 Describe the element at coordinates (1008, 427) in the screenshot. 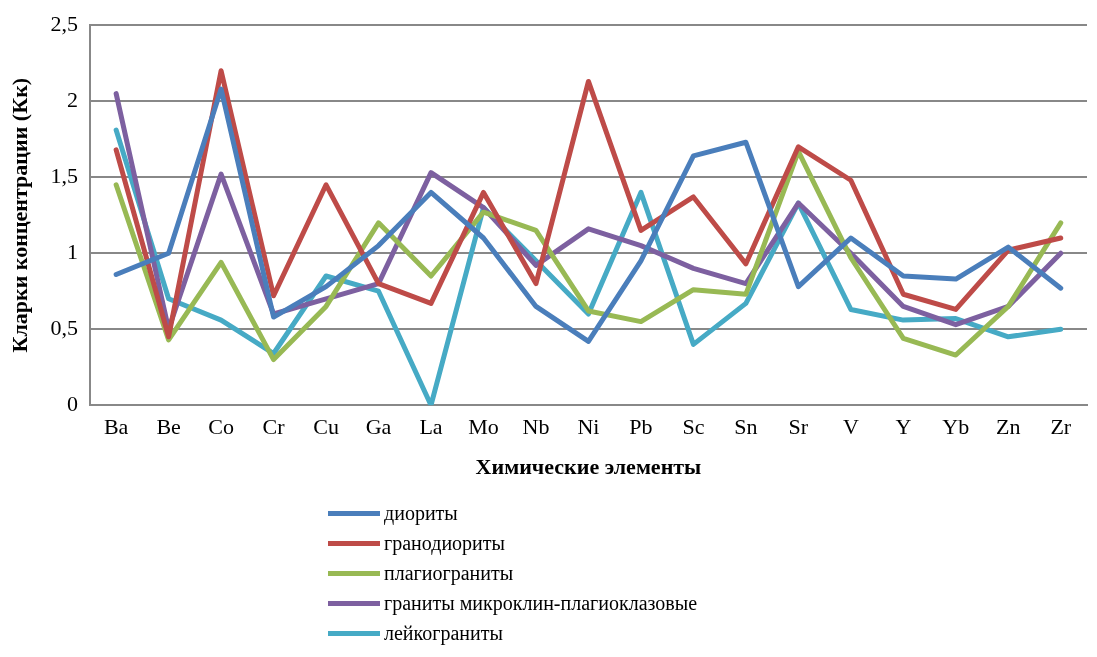

I see `x-tick-label: Zn` at that location.